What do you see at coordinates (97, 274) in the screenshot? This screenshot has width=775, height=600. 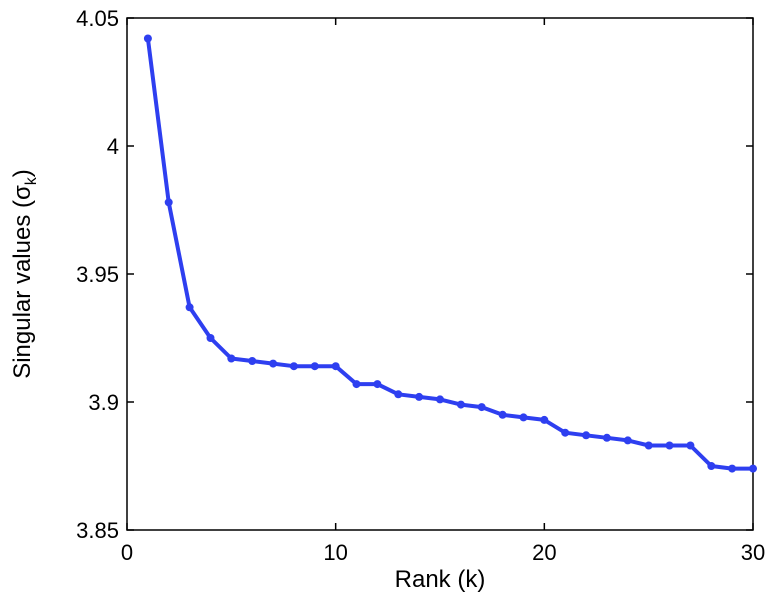 I see `y-tick-label: 3.95` at bounding box center [97, 274].